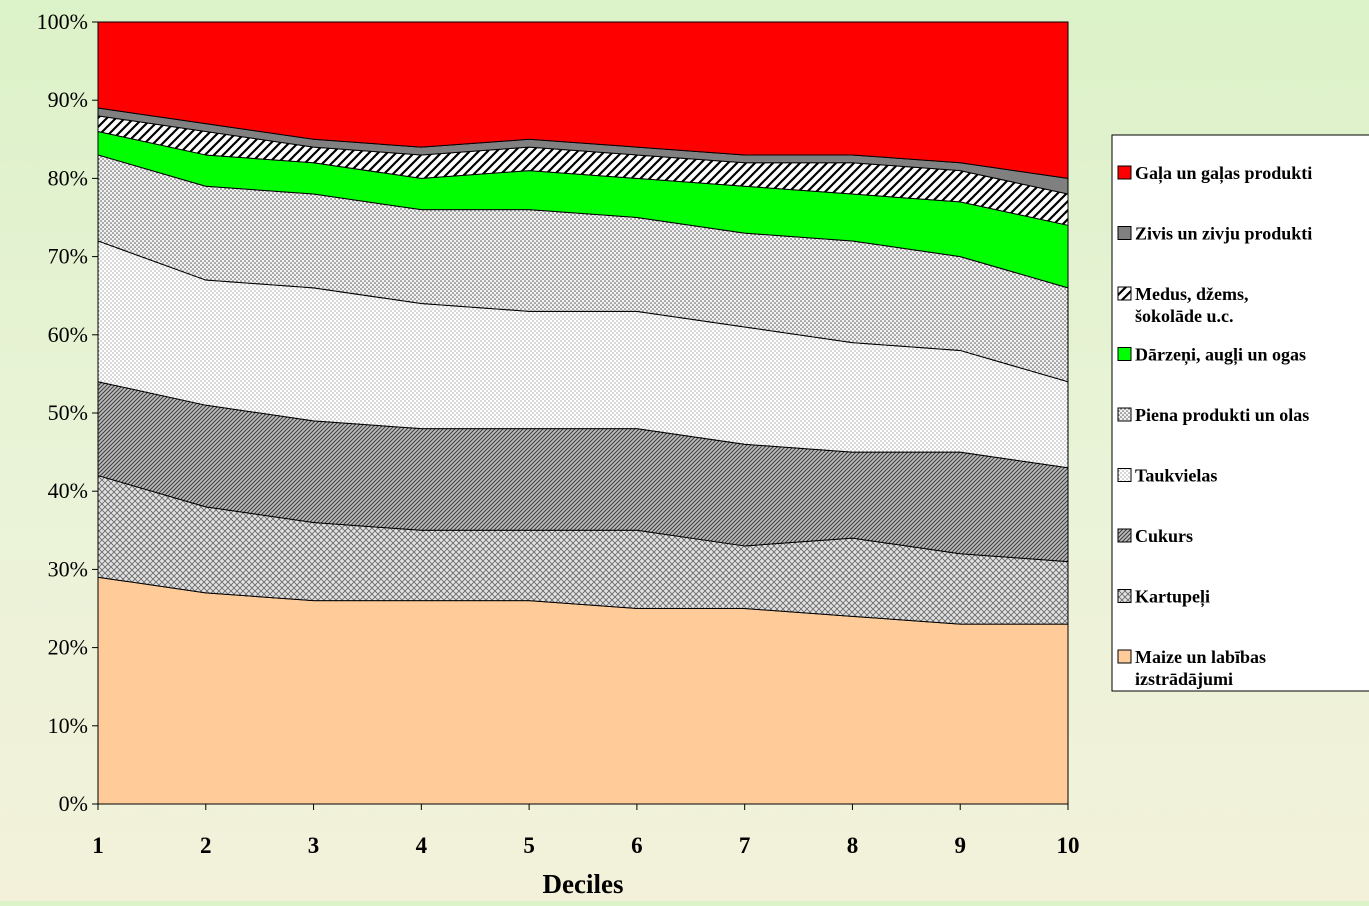 This screenshot has height=906, width=1369. What do you see at coordinates (422, 845) in the screenshot?
I see `x-tick-label: 4` at bounding box center [422, 845].